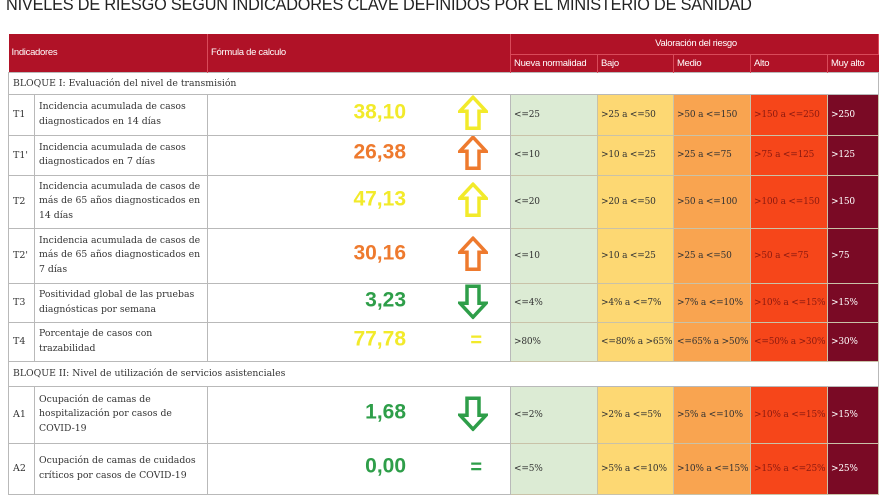 The width and height of the screenshot is (880, 495). What do you see at coordinates (386, 466) in the screenshot?
I see `indicator-value: 0,00` at bounding box center [386, 466].